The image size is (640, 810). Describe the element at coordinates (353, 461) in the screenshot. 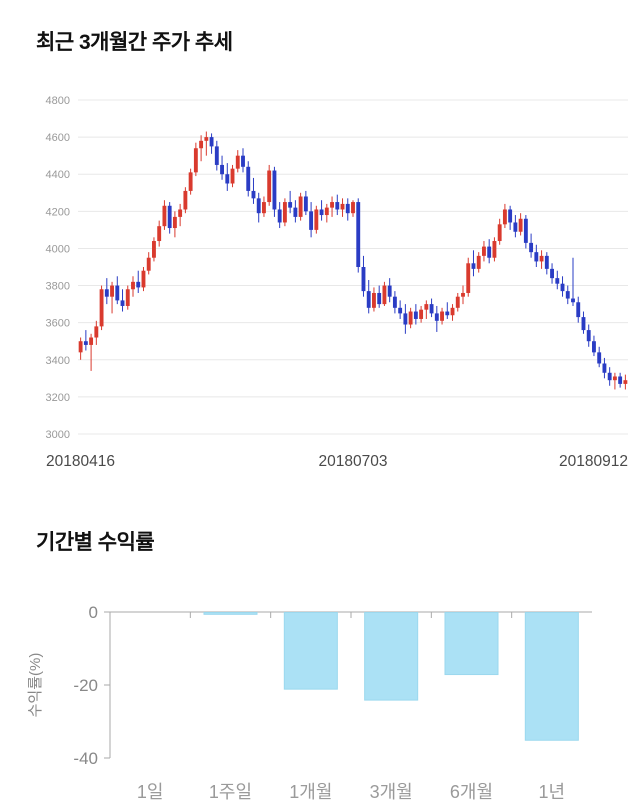

I see `svg-text: 20180703` at that location.